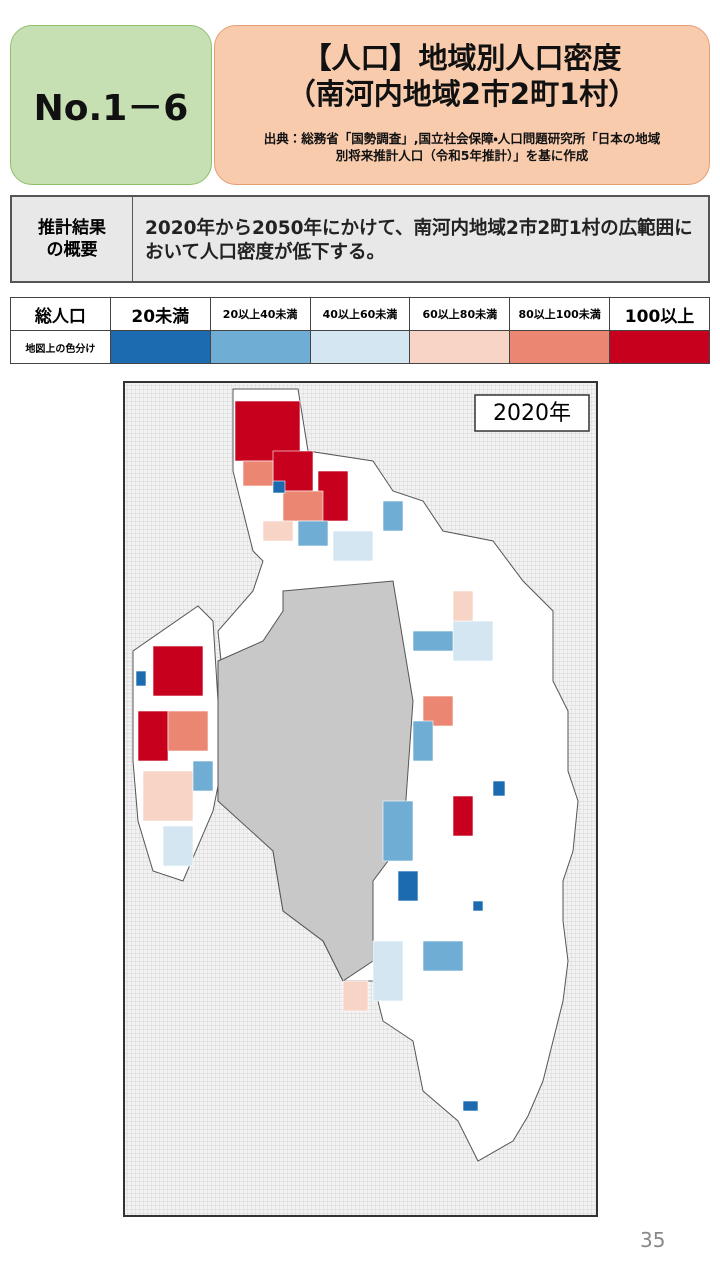 The height and width of the screenshot is (1280, 720). Describe the element at coordinates (532, 413) in the screenshot. I see `map-year: 2020年` at that location.